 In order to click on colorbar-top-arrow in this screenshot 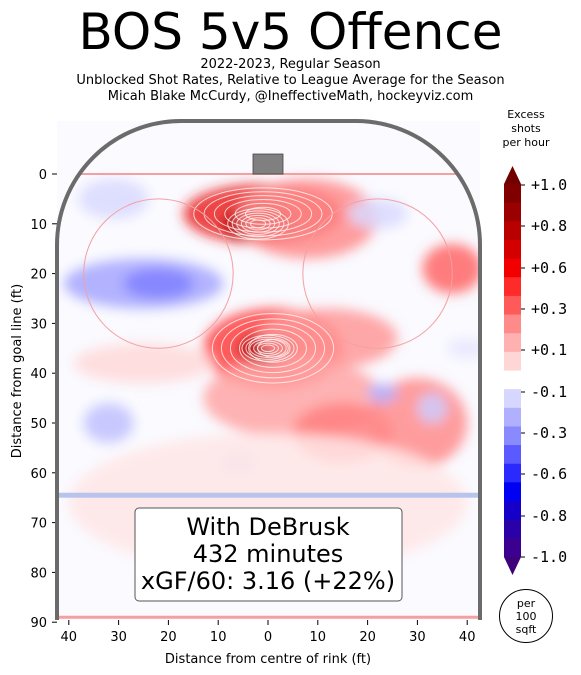, I will do `click(512, 175)`.